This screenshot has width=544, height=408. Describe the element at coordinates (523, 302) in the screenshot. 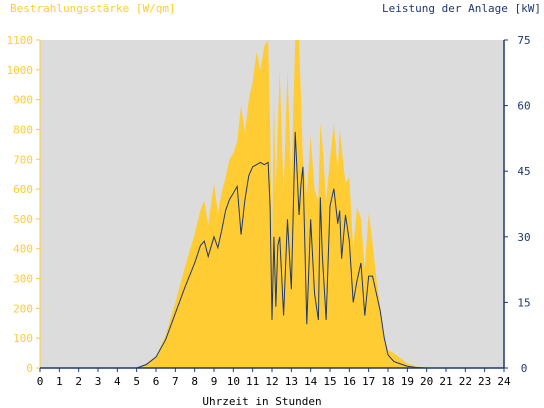

I see `right-tick-label: 15` at that location.